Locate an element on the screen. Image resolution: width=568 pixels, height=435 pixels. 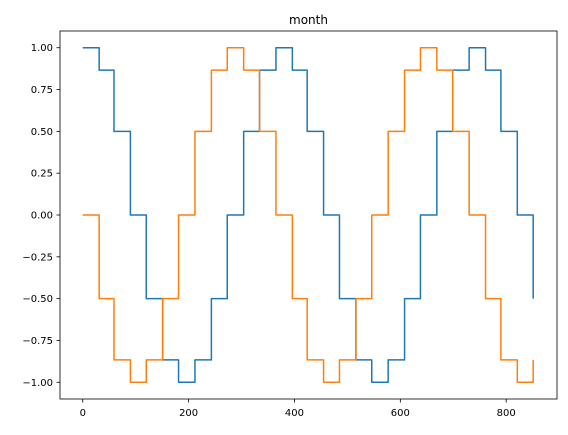
y-axis: −1.00 −0.75 −0.50 −0.25 0.00 0.25 0.50 0.75 1.00 is located at coordinates (41, 216).